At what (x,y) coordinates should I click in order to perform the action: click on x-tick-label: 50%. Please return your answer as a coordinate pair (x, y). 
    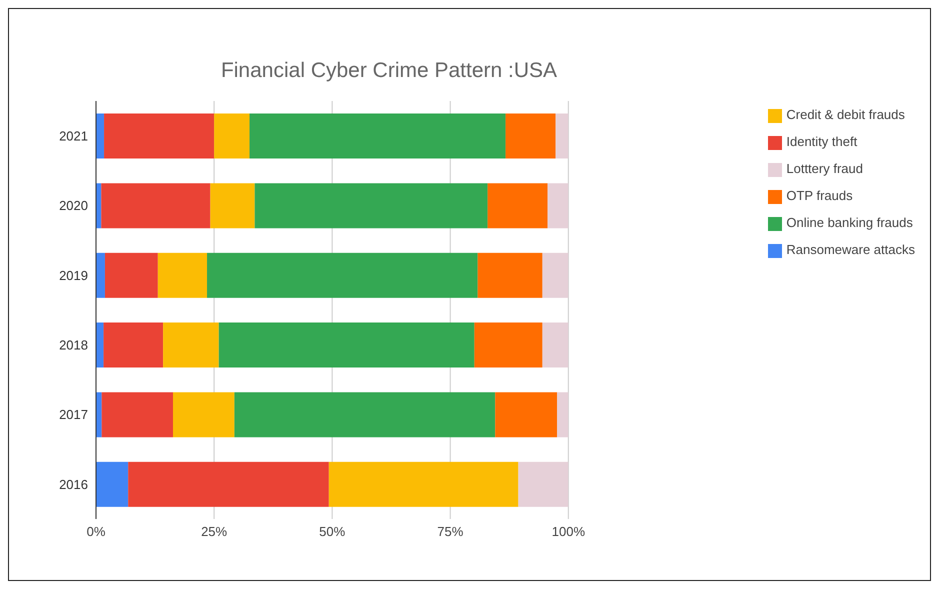
    Looking at the image, I should click on (332, 532).